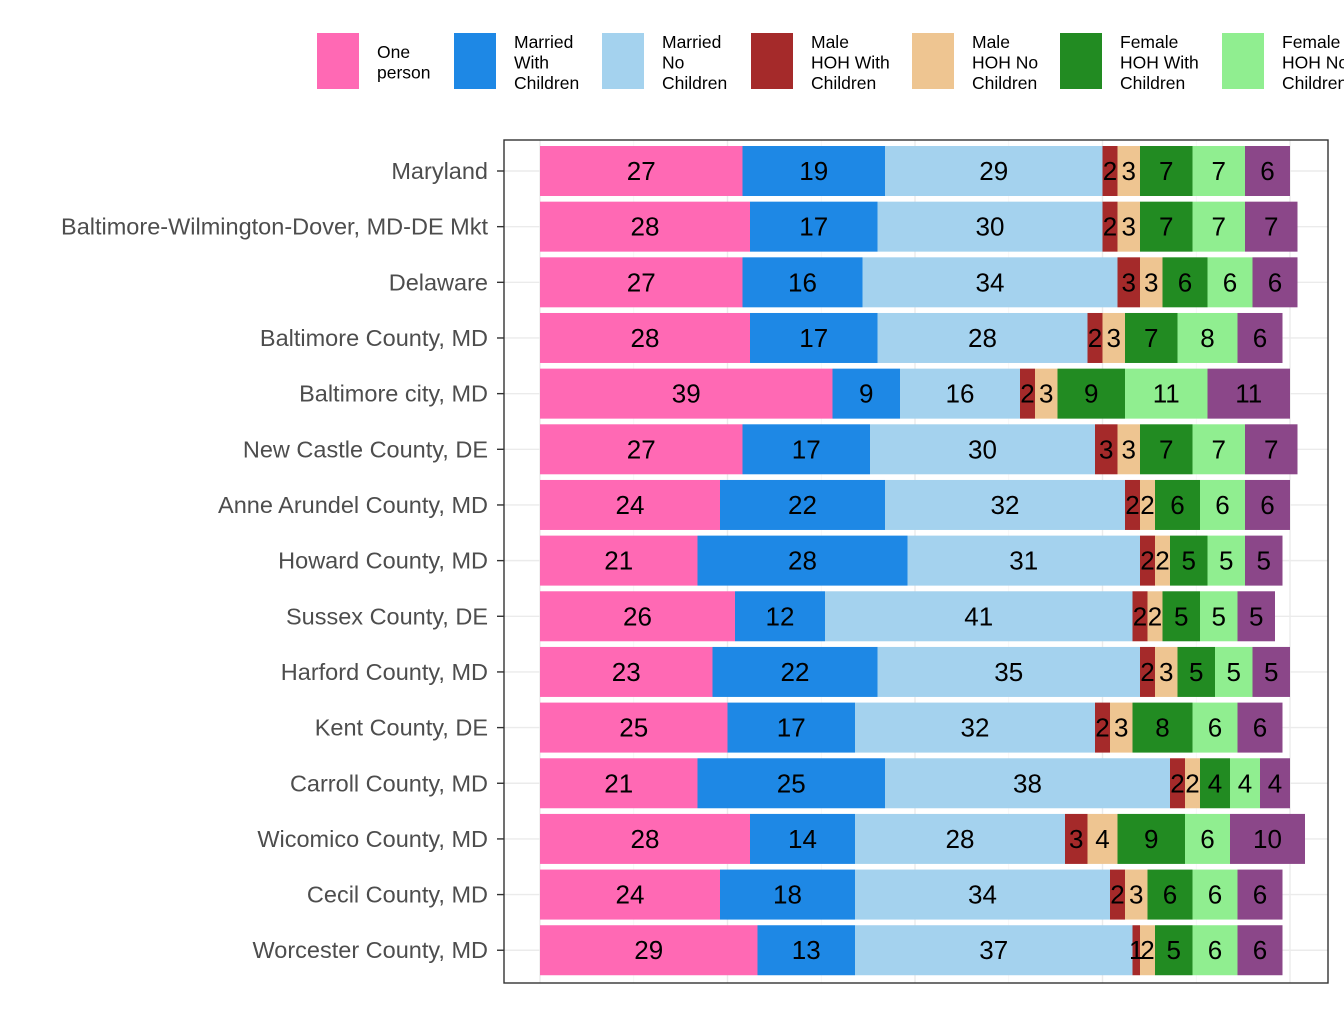 The height and width of the screenshot is (1013, 1344). I want to click on bar-segment-5-baltimore-wilmington-dover-md-de-mkt, so click(1128, 226).